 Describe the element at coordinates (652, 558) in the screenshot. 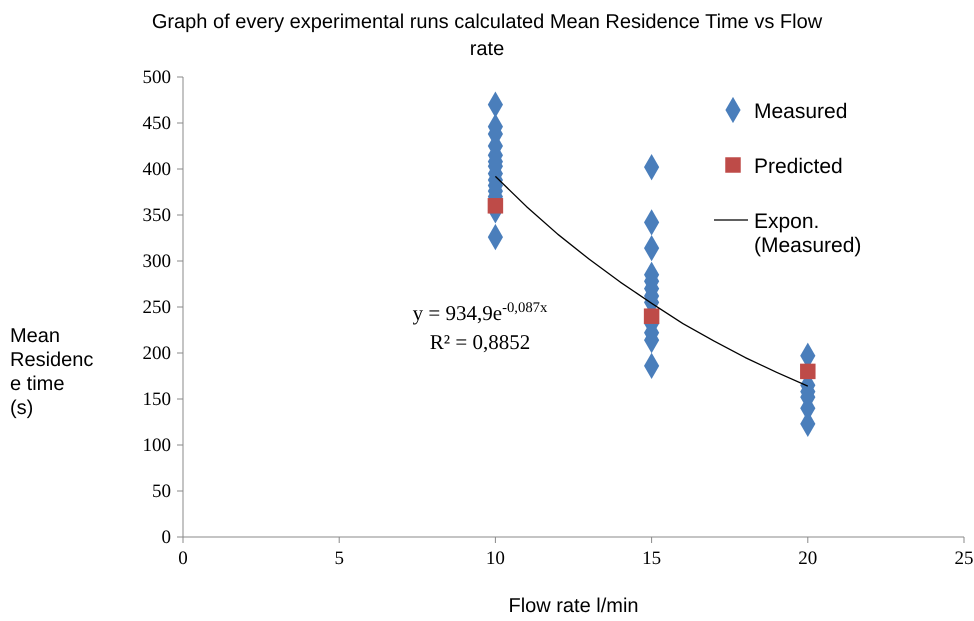

I see `x-tick-label: 15` at that location.